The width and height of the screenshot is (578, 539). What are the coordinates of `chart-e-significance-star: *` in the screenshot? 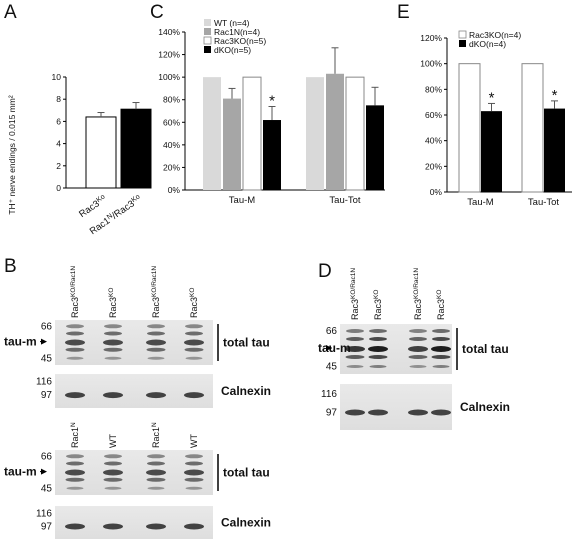 It's located at (555, 95).